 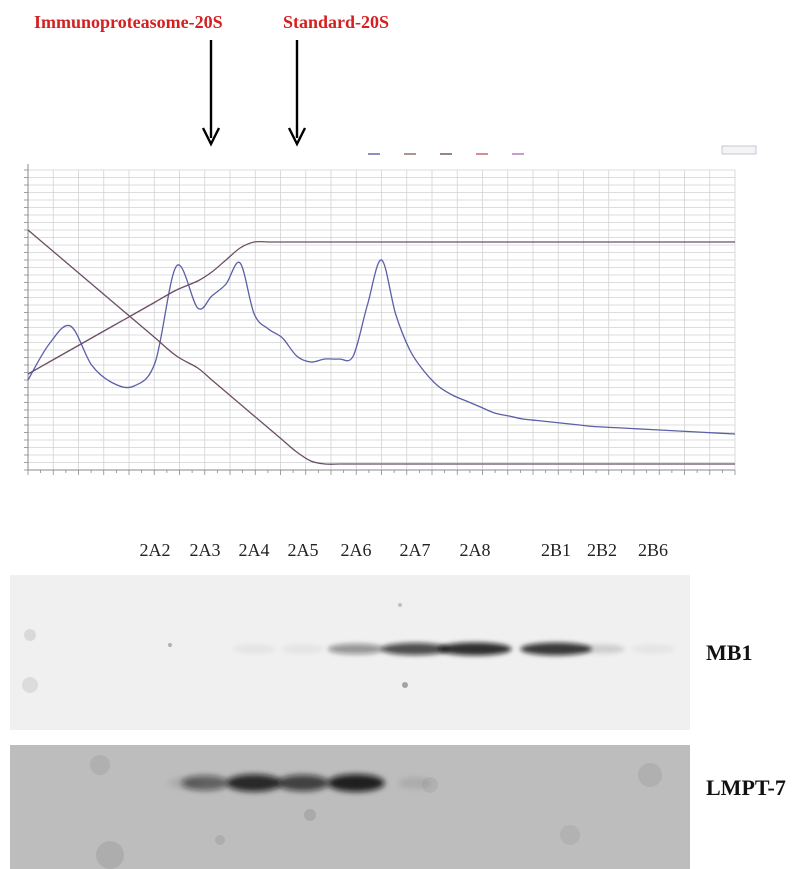 I want to click on lane-label-2b6: 2B6, so click(x=653, y=550).